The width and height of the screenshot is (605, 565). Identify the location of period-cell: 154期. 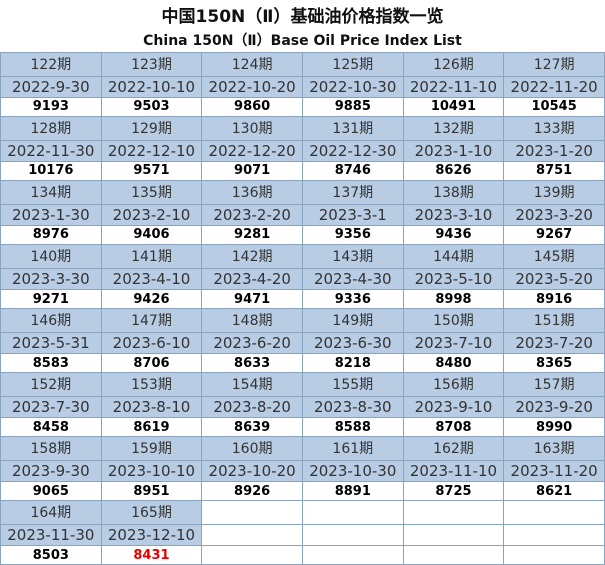
(252, 384).